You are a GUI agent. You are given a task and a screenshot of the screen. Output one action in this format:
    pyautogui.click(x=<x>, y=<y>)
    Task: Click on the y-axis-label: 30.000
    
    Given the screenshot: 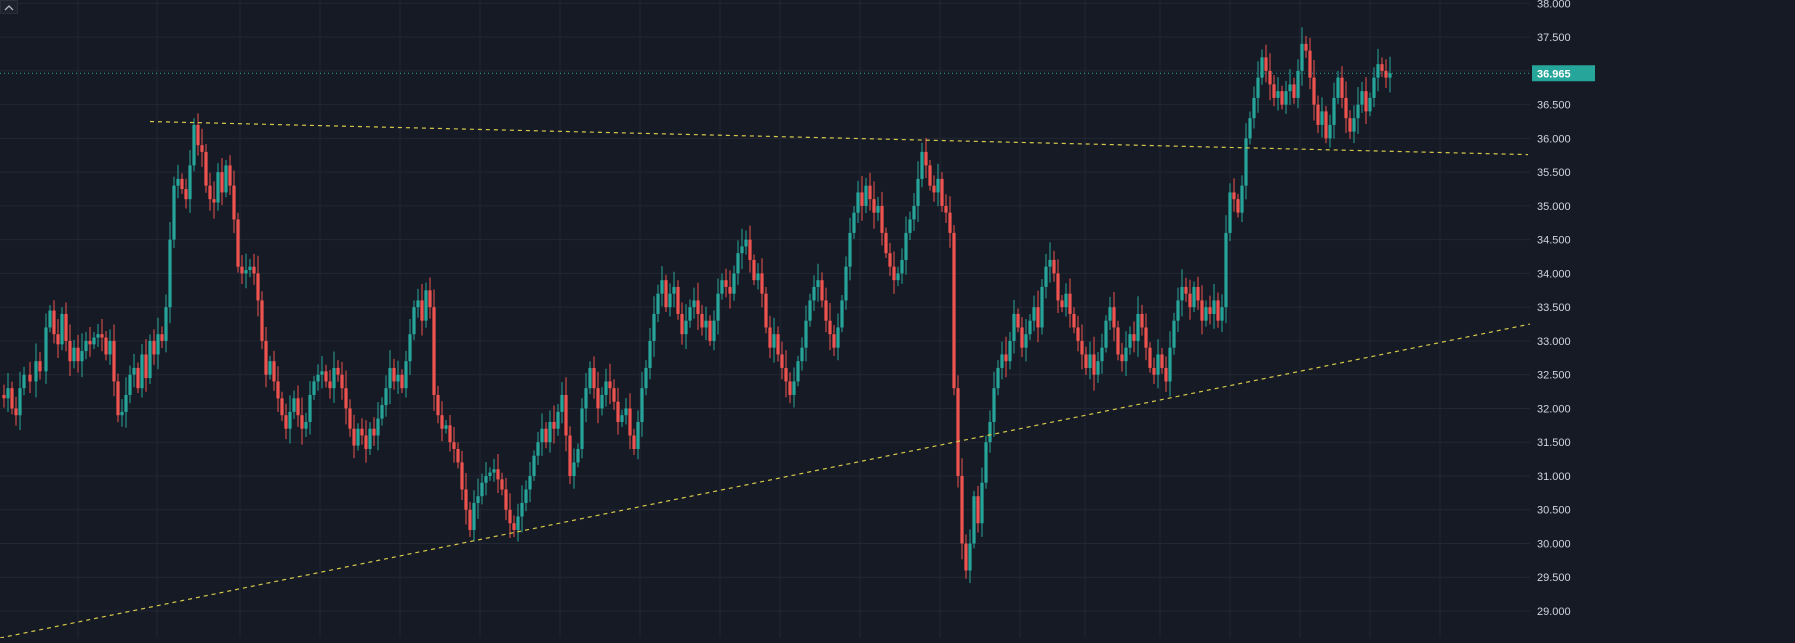 What is the action you would take?
    pyautogui.click(x=1554, y=544)
    